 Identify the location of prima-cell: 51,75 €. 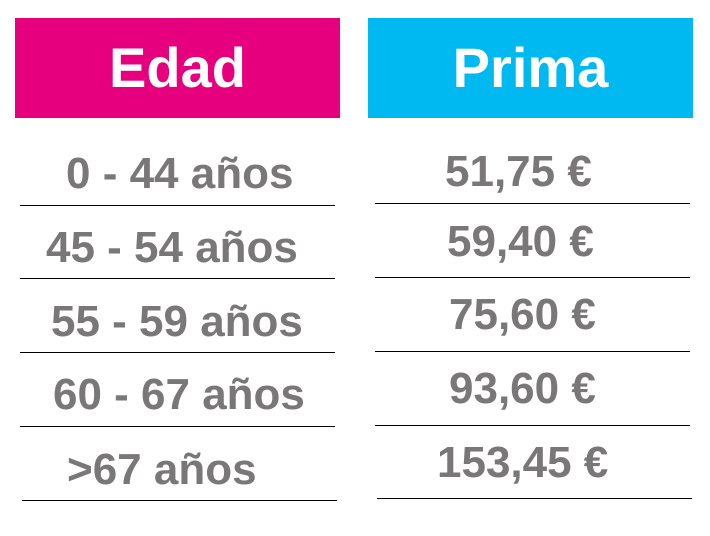
(518, 171).